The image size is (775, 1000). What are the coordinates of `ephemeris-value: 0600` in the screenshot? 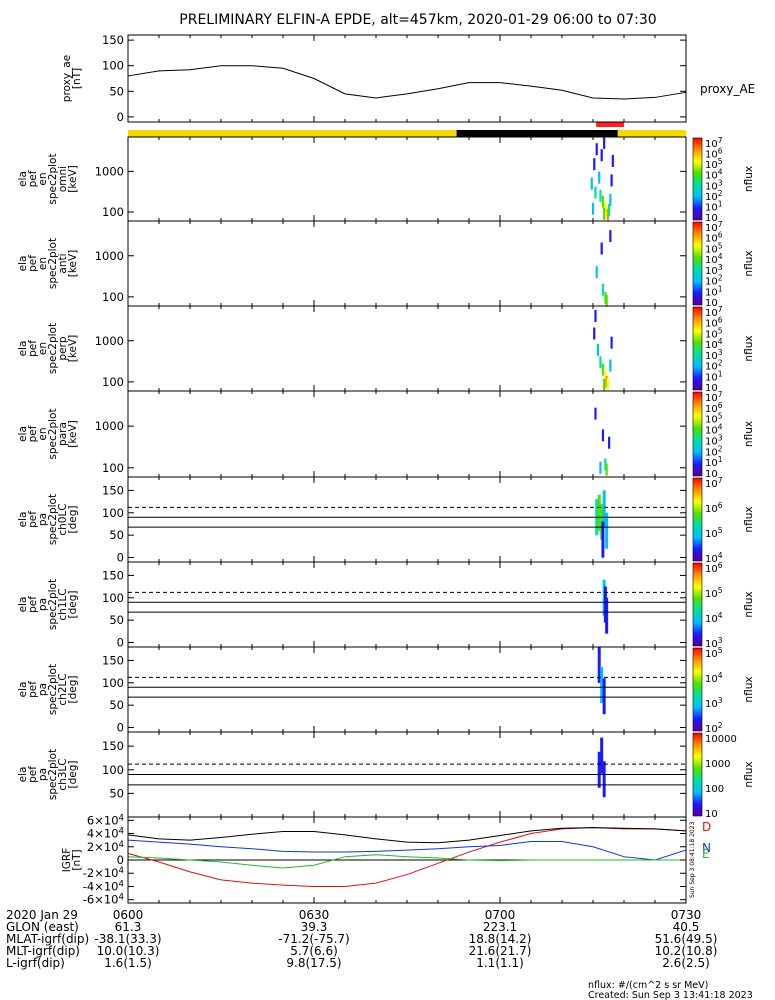 It's located at (128, 915).